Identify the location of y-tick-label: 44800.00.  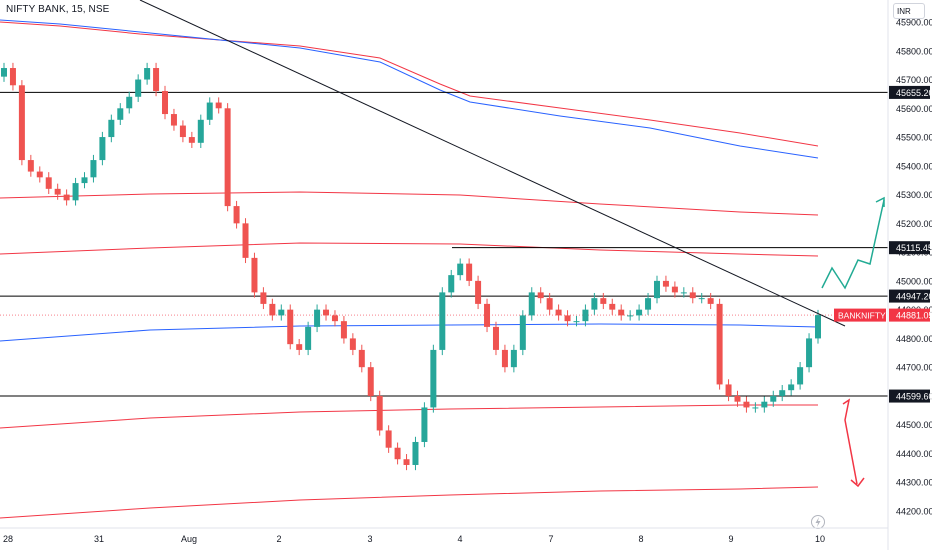
(914, 339).